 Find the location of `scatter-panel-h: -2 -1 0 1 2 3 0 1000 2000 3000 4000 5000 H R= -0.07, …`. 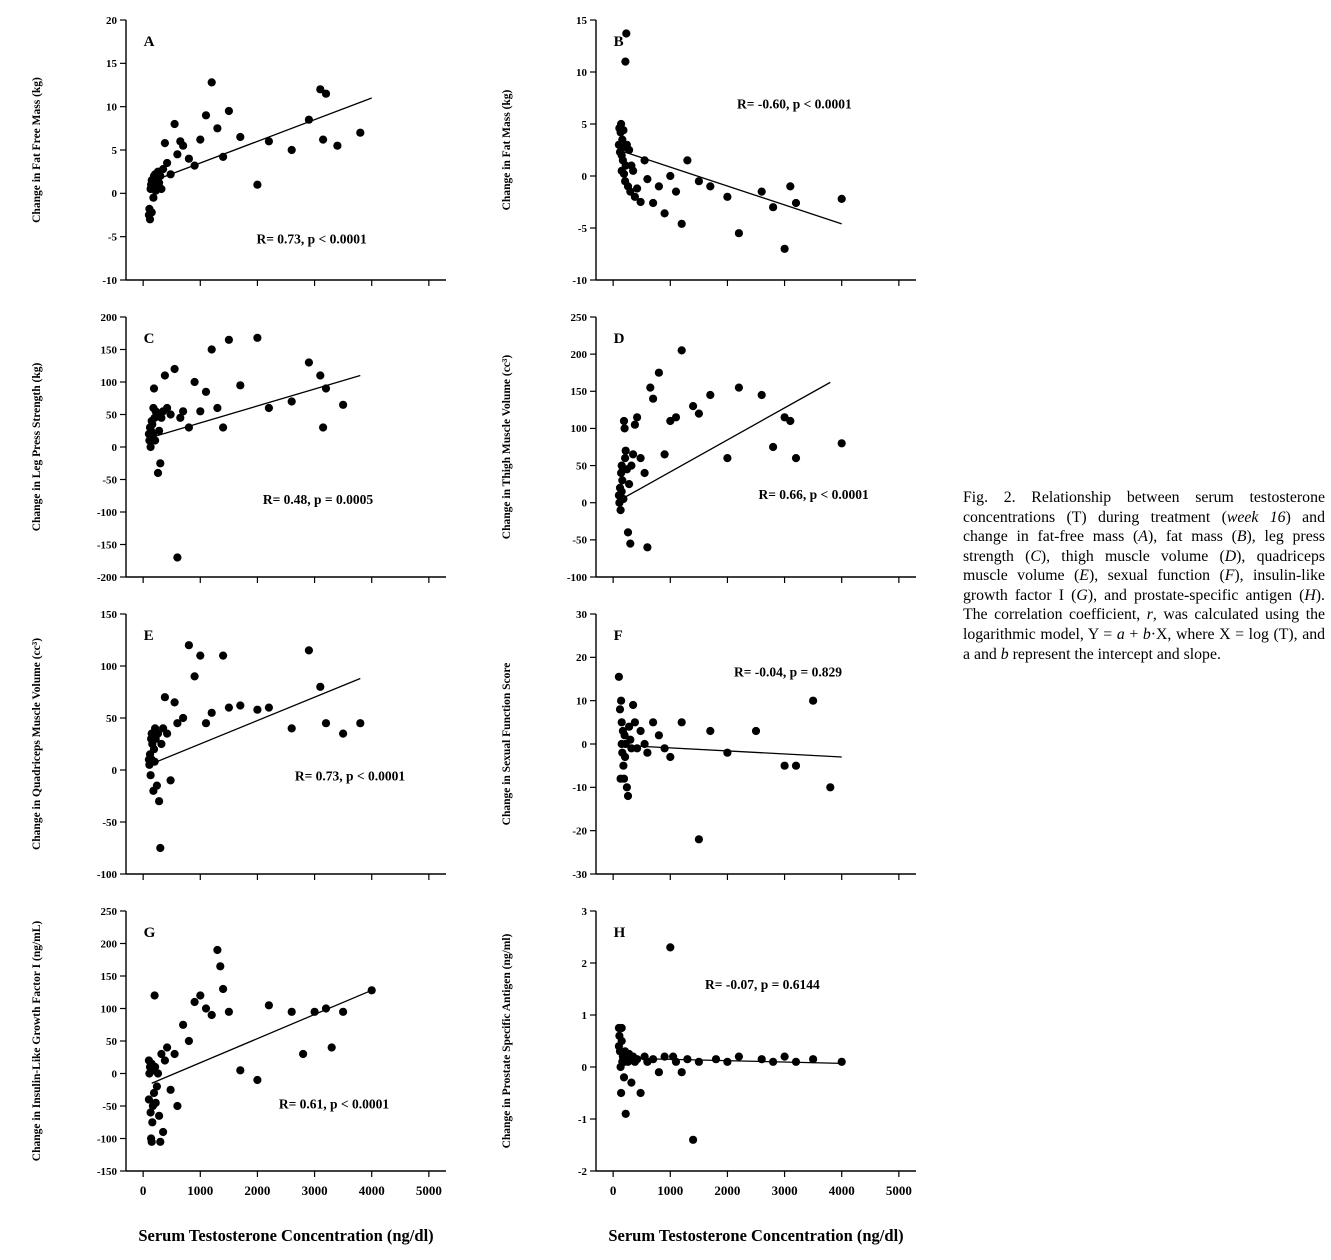

scatter-panel-h: -2 -1 0 1 2 3 0 1000 2000 3000 4000 5000 H R= -0.07, … is located at coordinates (726, 1059).